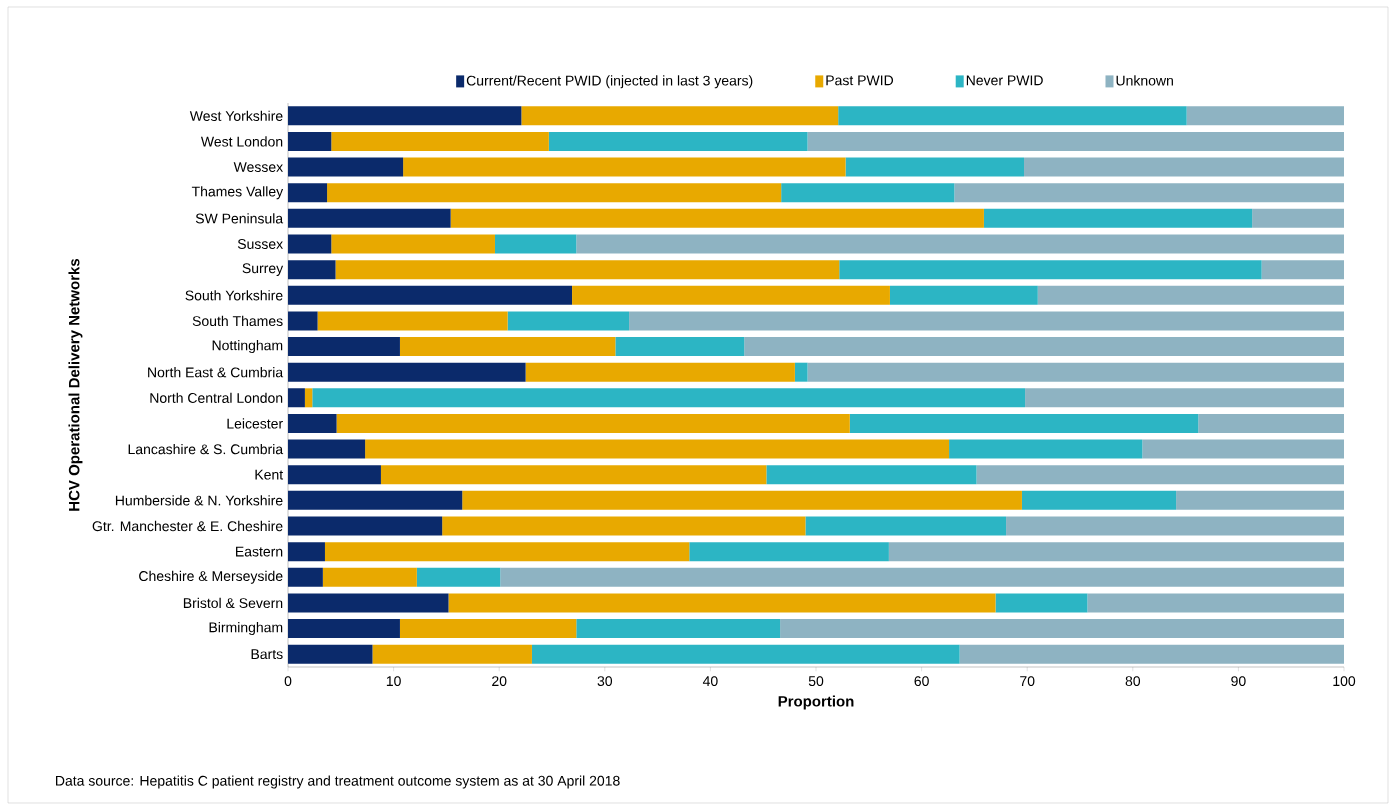 This screenshot has width=1394, height=807. What do you see at coordinates (1027, 681) in the screenshot?
I see `x-tick-label: 70` at bounding box center [1027, 681].